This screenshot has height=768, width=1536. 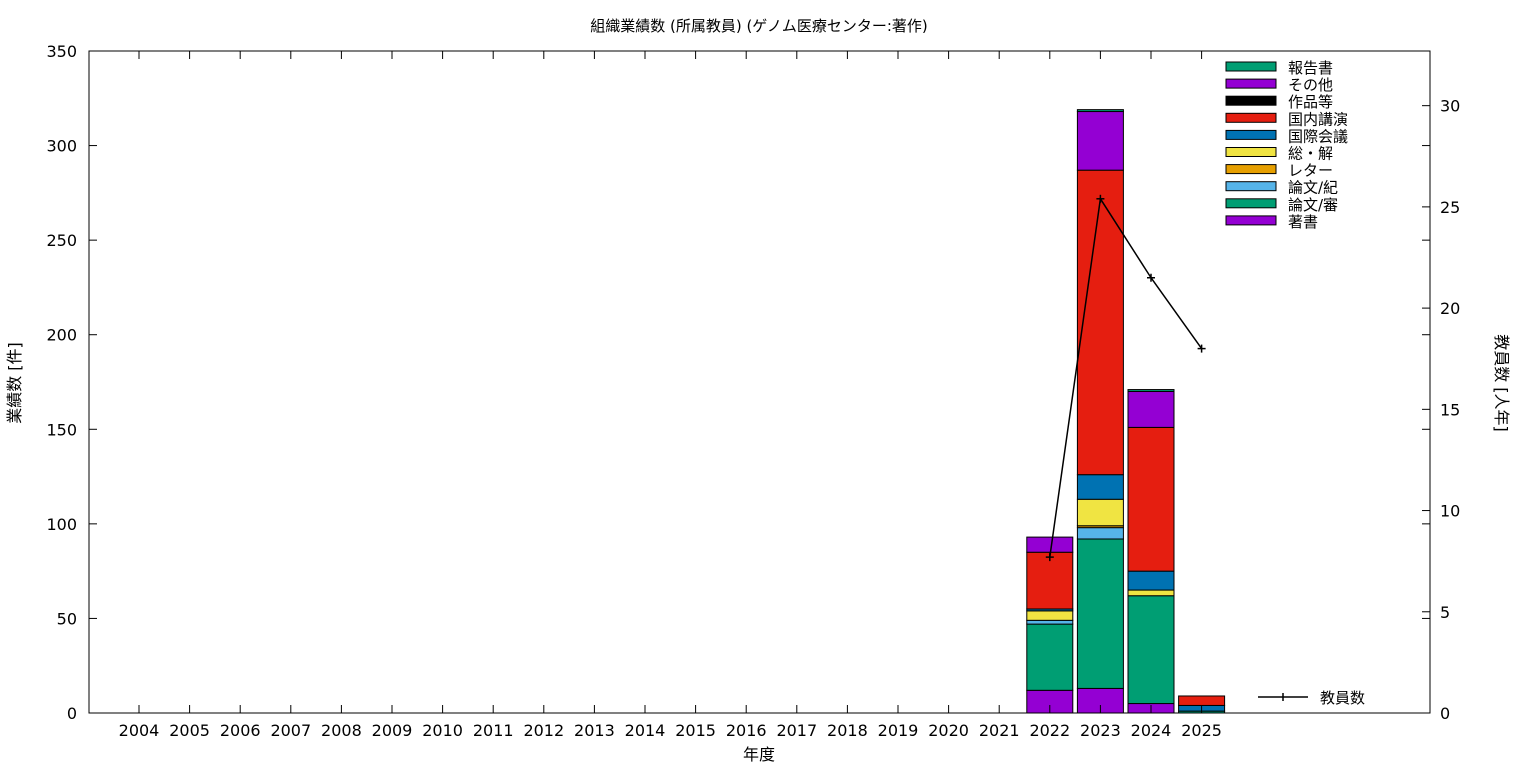 I want to click on x-axis-label: 年度, so click(x=759, y=754).